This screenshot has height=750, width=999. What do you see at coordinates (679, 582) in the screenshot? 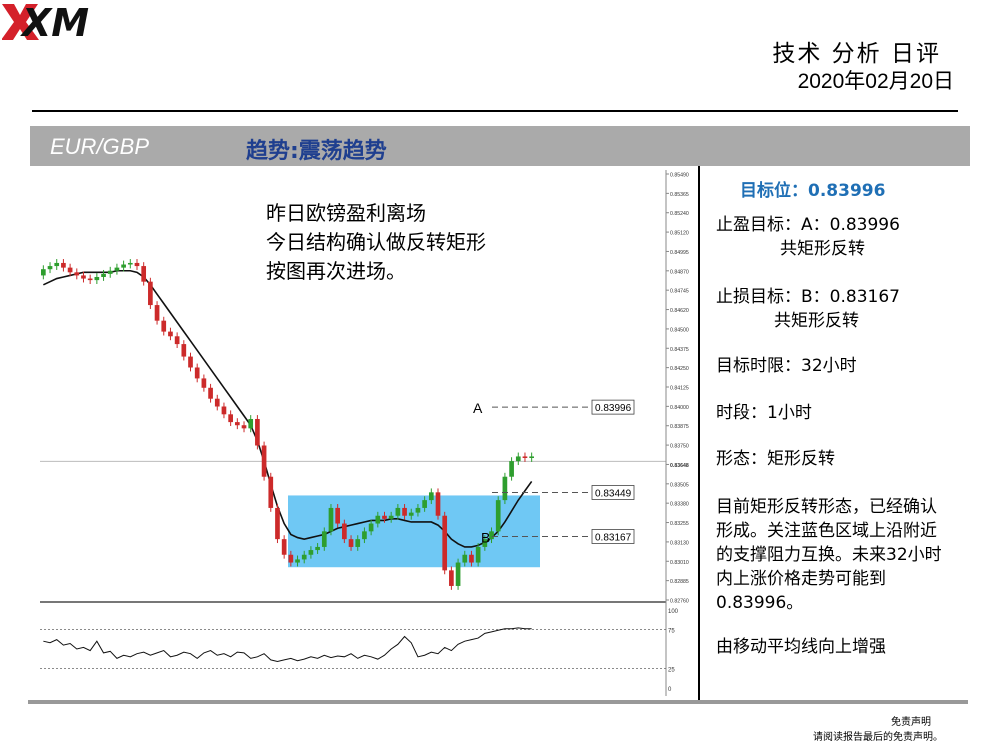
I see `price-tick-label: 0.82885` at bounding box center [679, 582].